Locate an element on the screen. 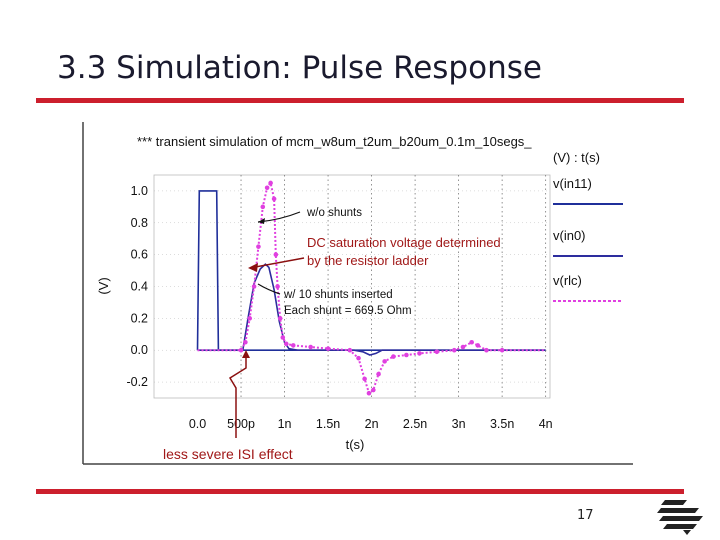  annotation-shunt-value: Each shunt = 669.5 Ohm is located at coordinates (348, 311).